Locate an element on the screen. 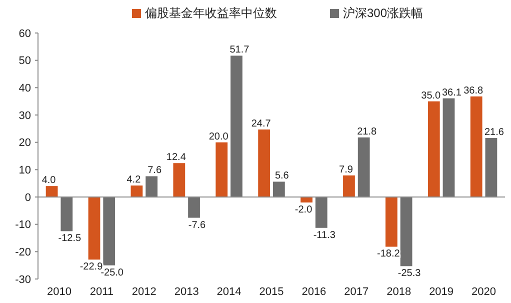 This screenshot has width=511, height=303. data-label: -25.0 is located at coordinates (112, 272).